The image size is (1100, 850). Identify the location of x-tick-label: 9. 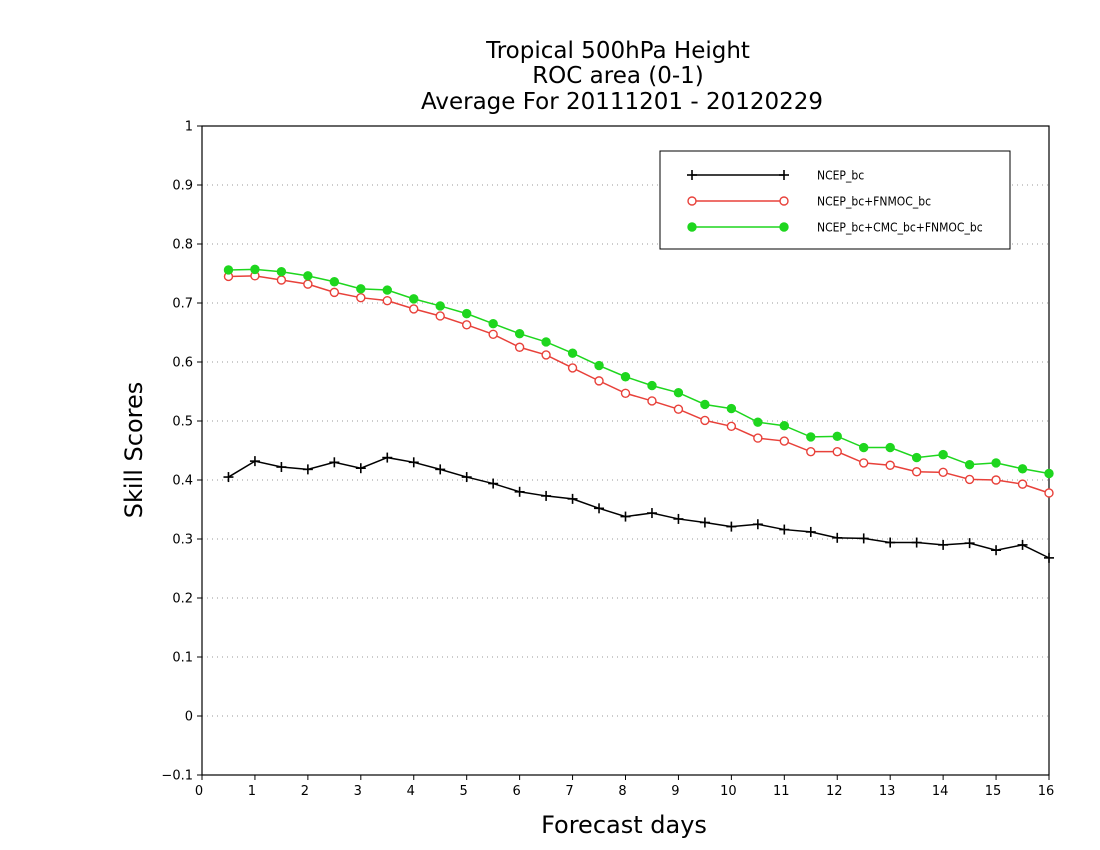
(675, 791).